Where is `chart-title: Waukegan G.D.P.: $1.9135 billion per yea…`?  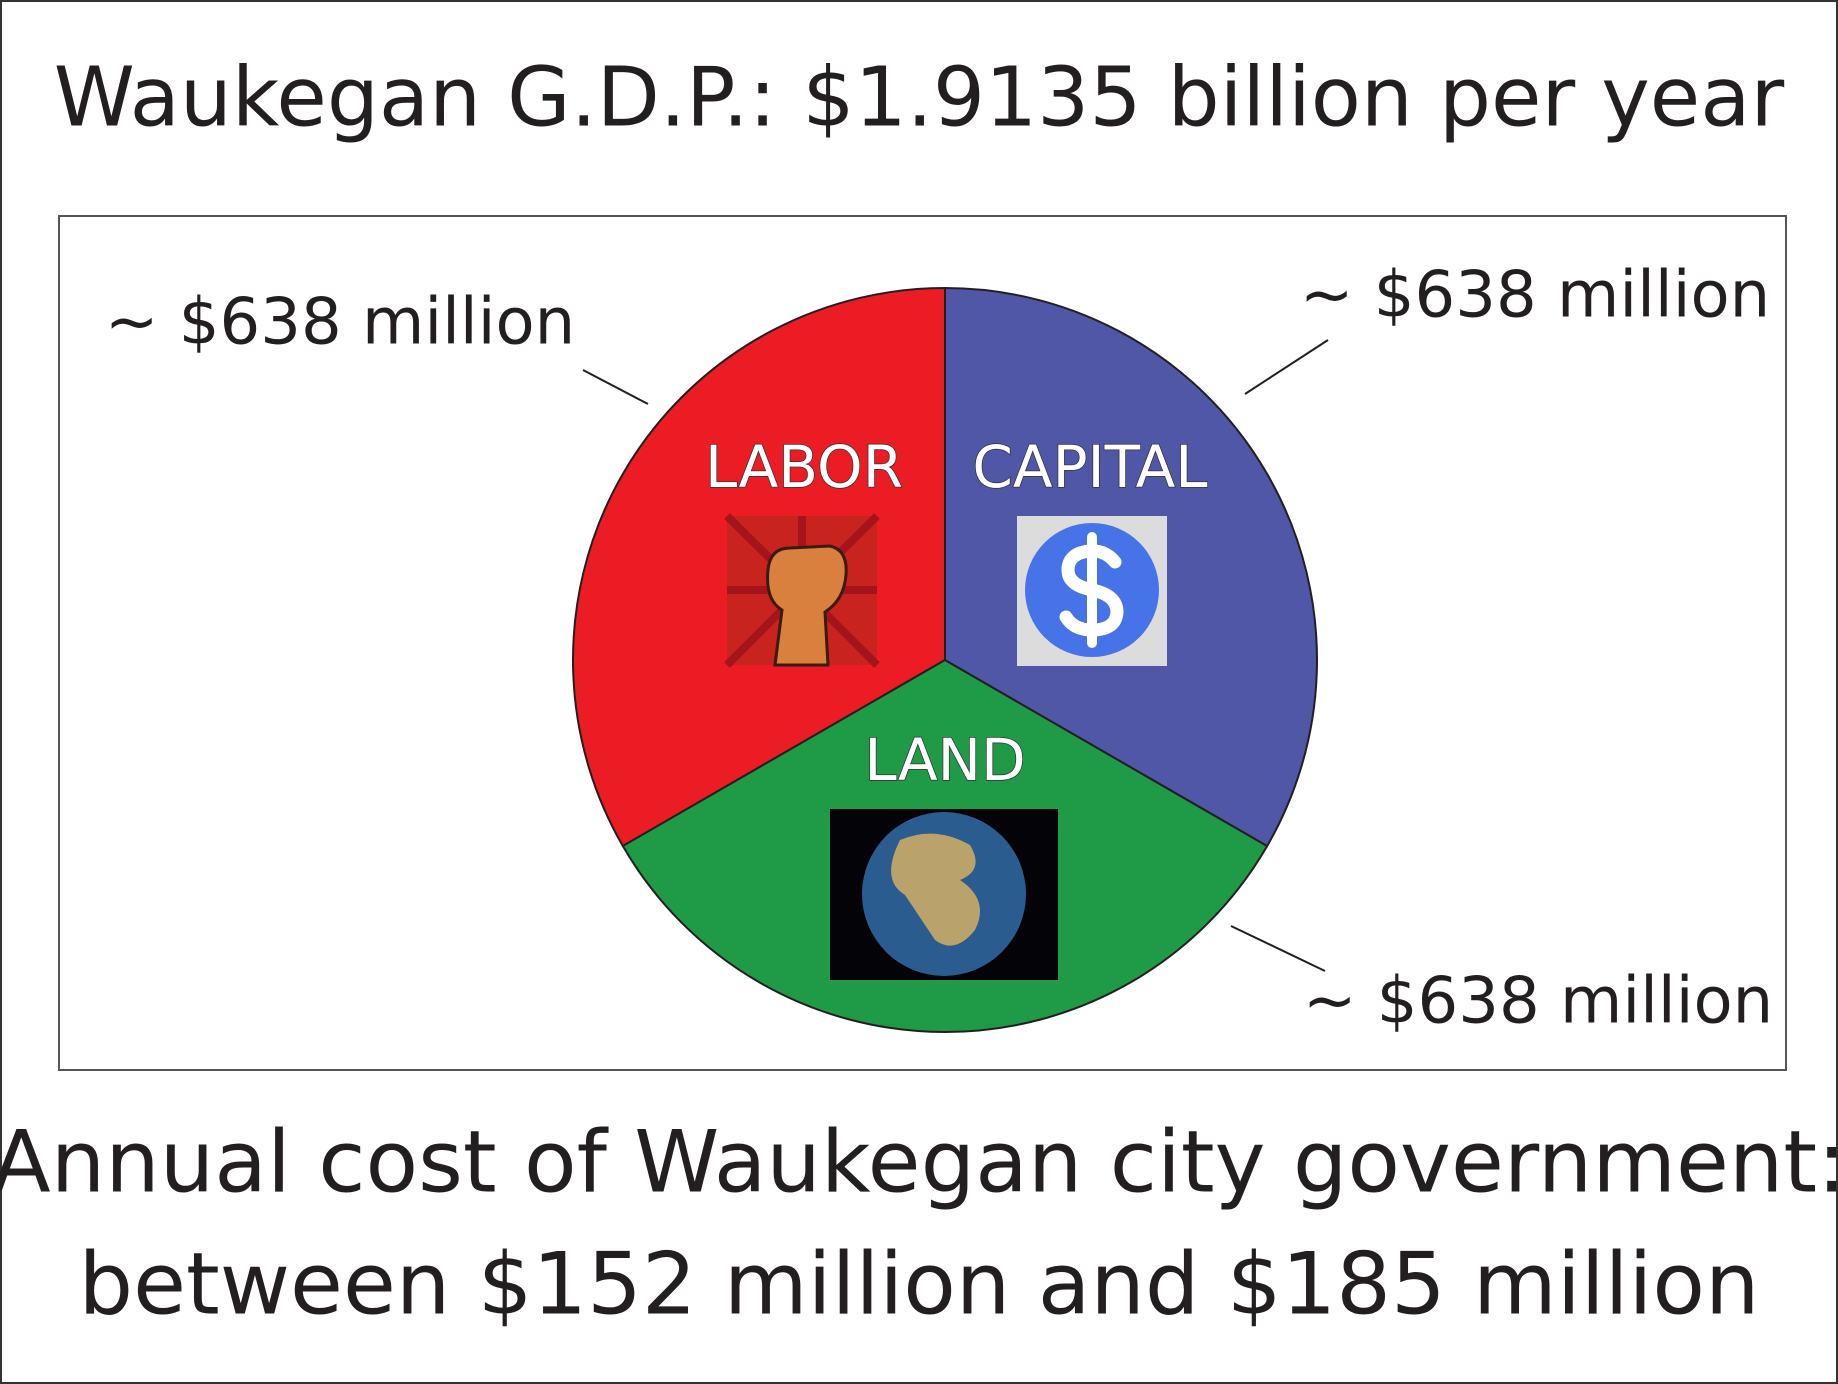 chart-title: Waukegan G.D.P.: $1.9135 billion per yea… is located at coordinates (919, 97).